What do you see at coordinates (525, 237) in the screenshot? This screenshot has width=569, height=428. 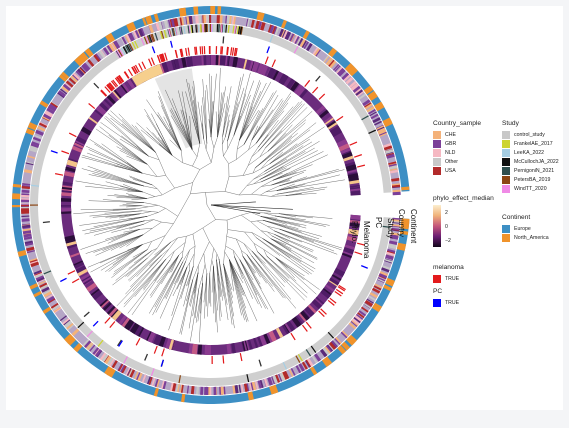 I see `legend-item: North_America` at bounding box center [525, 237].